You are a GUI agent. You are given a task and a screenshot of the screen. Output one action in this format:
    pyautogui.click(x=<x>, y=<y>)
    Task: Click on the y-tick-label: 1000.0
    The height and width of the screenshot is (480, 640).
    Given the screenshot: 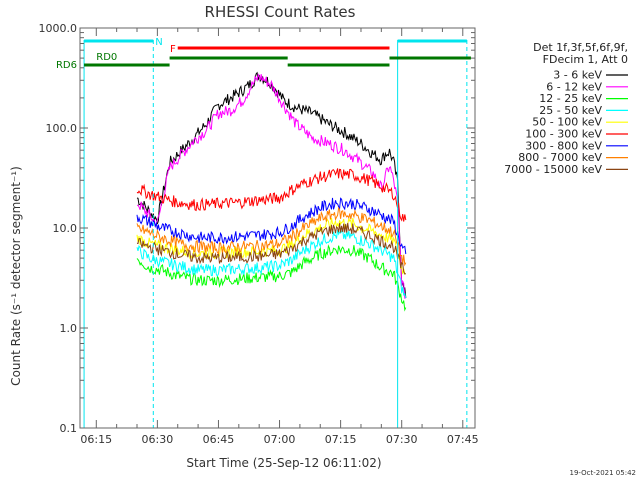 What is the action you would take?
    pyautogui.click(x=58, y=28)
    